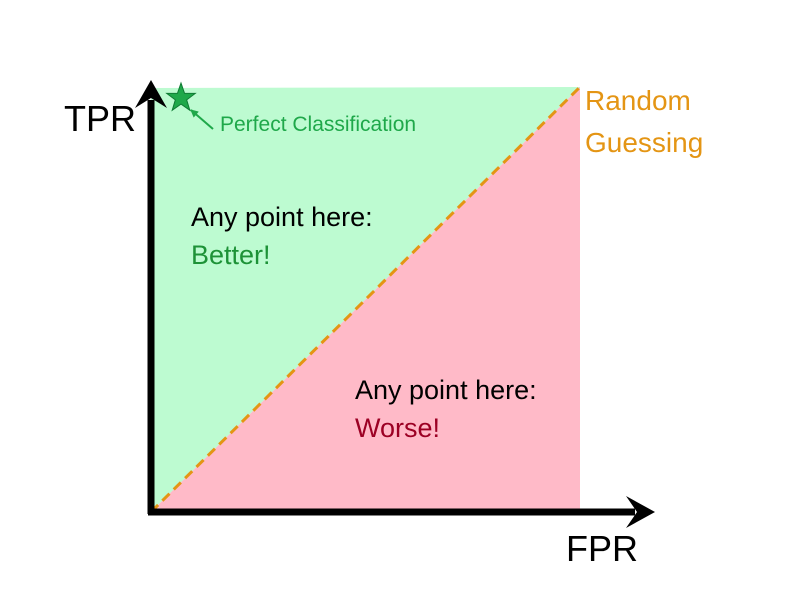  What do you see at coordinates (644, 142) in the screenshot?
I see `random-guessing-label-line2: Guessing` at bounding box center [644, 142].